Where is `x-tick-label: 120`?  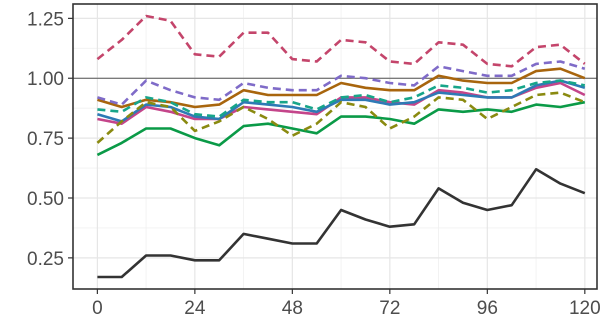
x-tick-label: 120 is located at coordinates (585, 308).